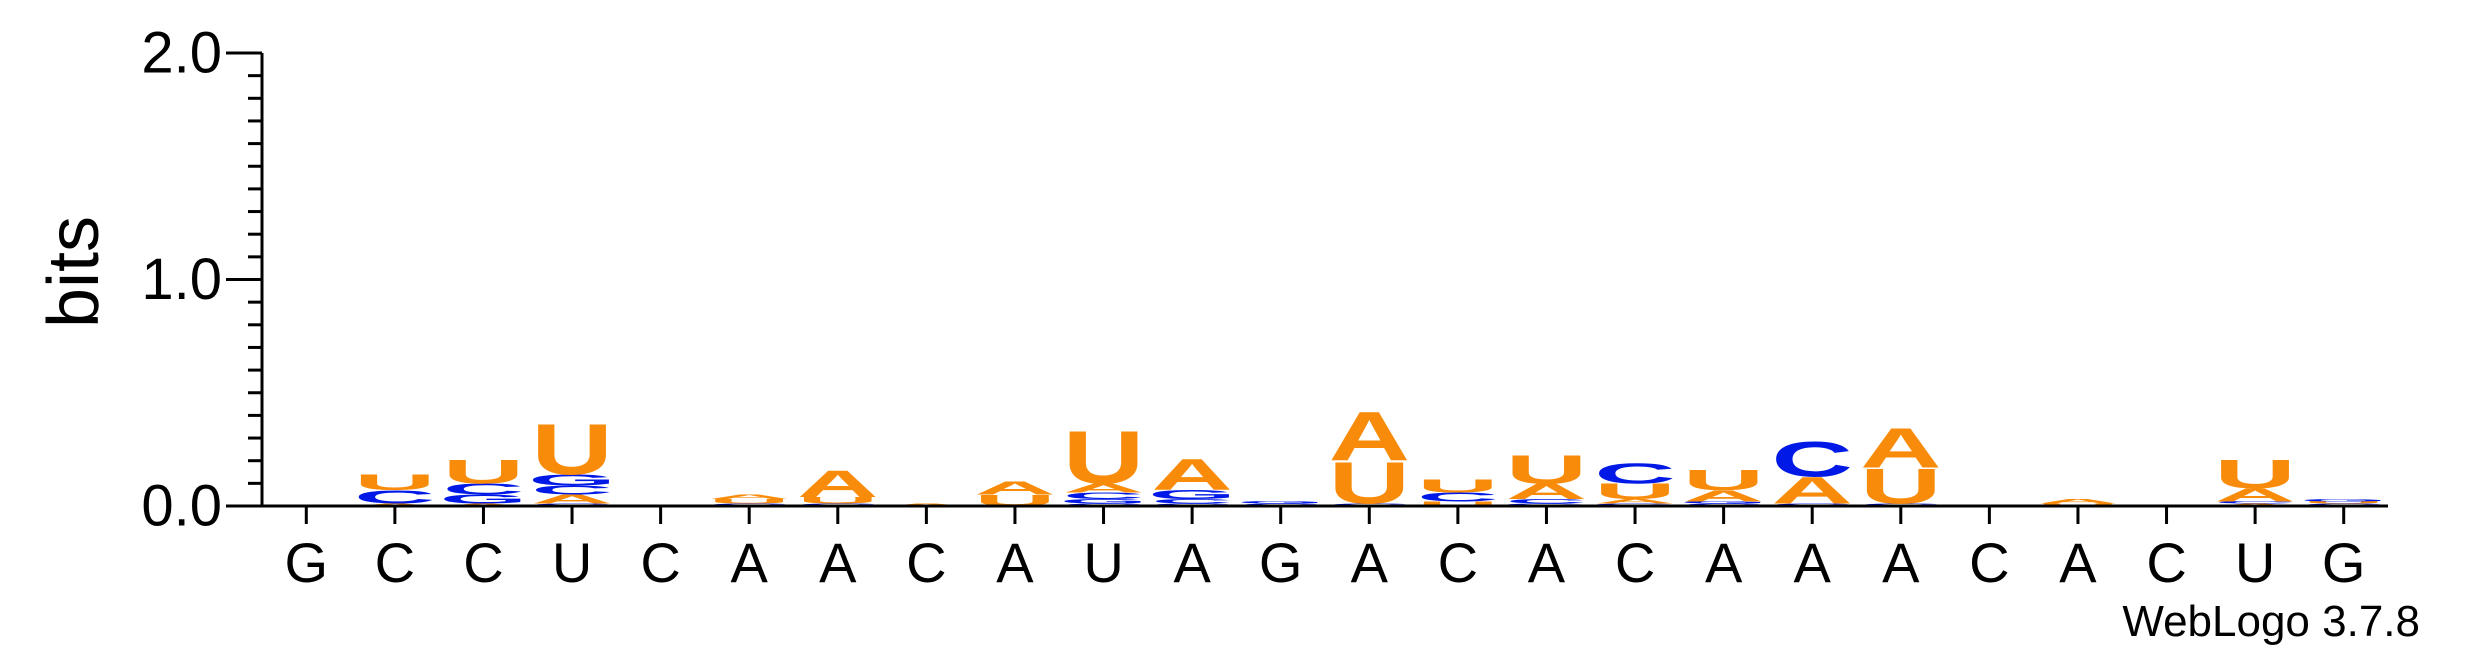 The image size is (2475, 667). I want to click on weblogo-credit: WebLogo 3.7.8, so click(2271, 621).